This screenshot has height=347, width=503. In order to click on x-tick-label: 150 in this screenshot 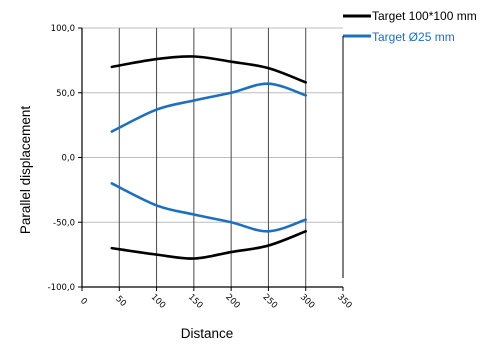, I will do `click(195, 301)`.